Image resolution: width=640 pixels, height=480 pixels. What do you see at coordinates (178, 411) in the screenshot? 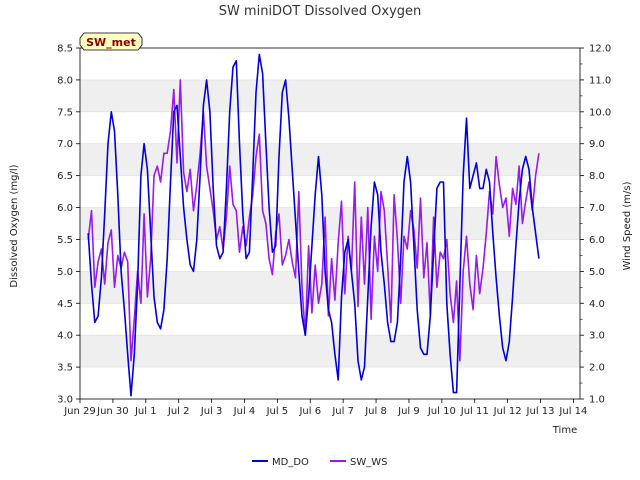
I see `x-tick-label: Jul 2` at bounding box center [178, 411].